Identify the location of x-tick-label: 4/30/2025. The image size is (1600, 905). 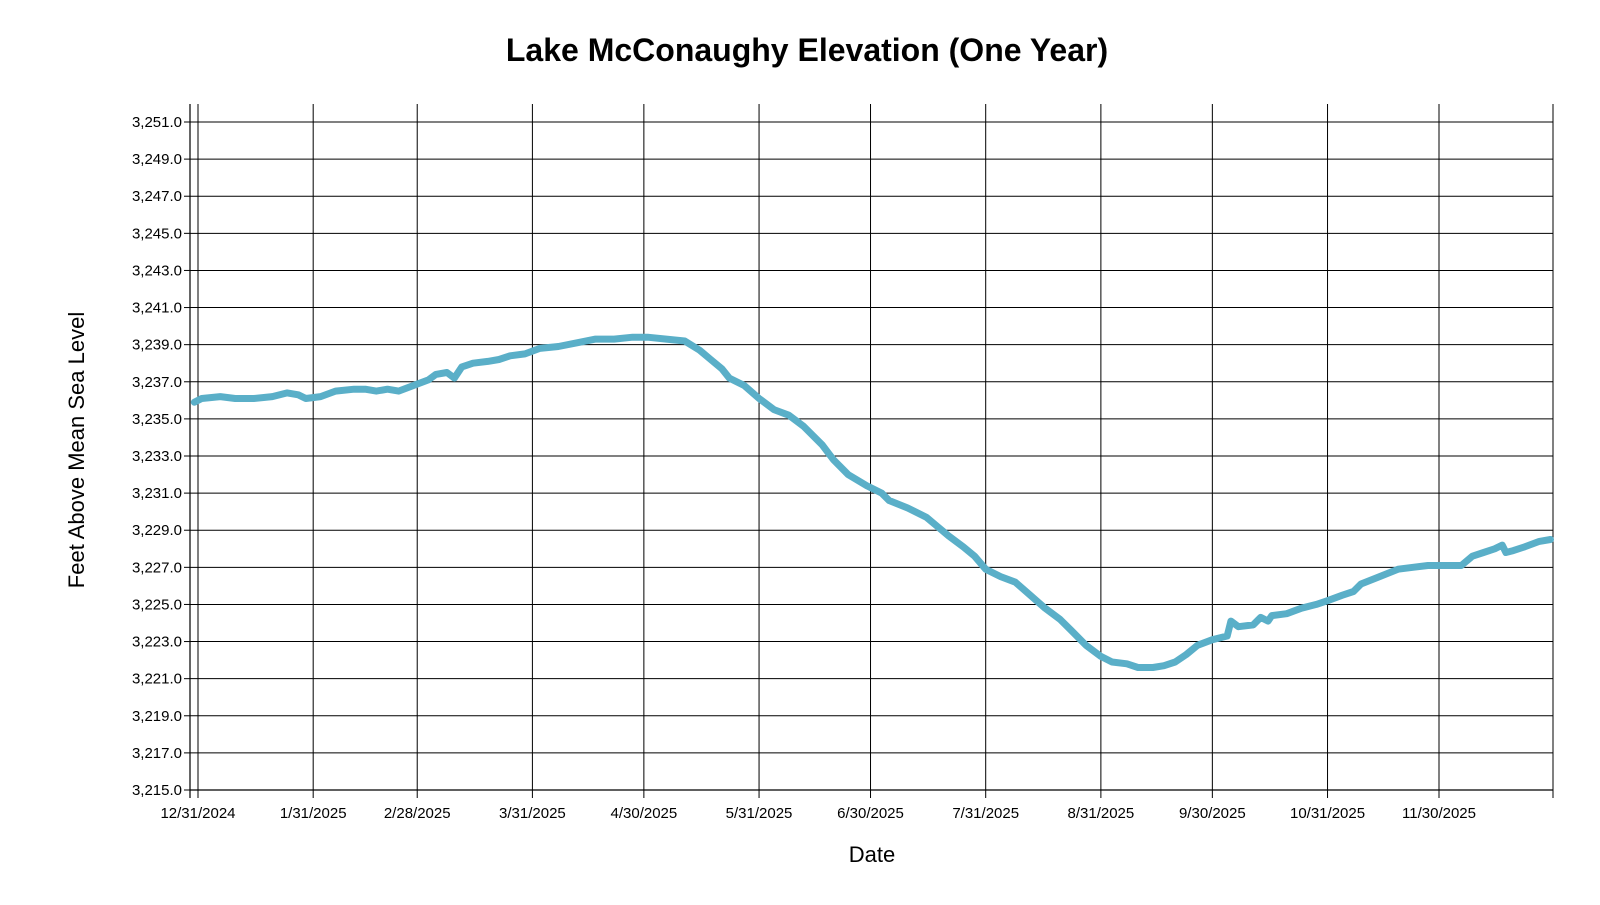
(644, 813).